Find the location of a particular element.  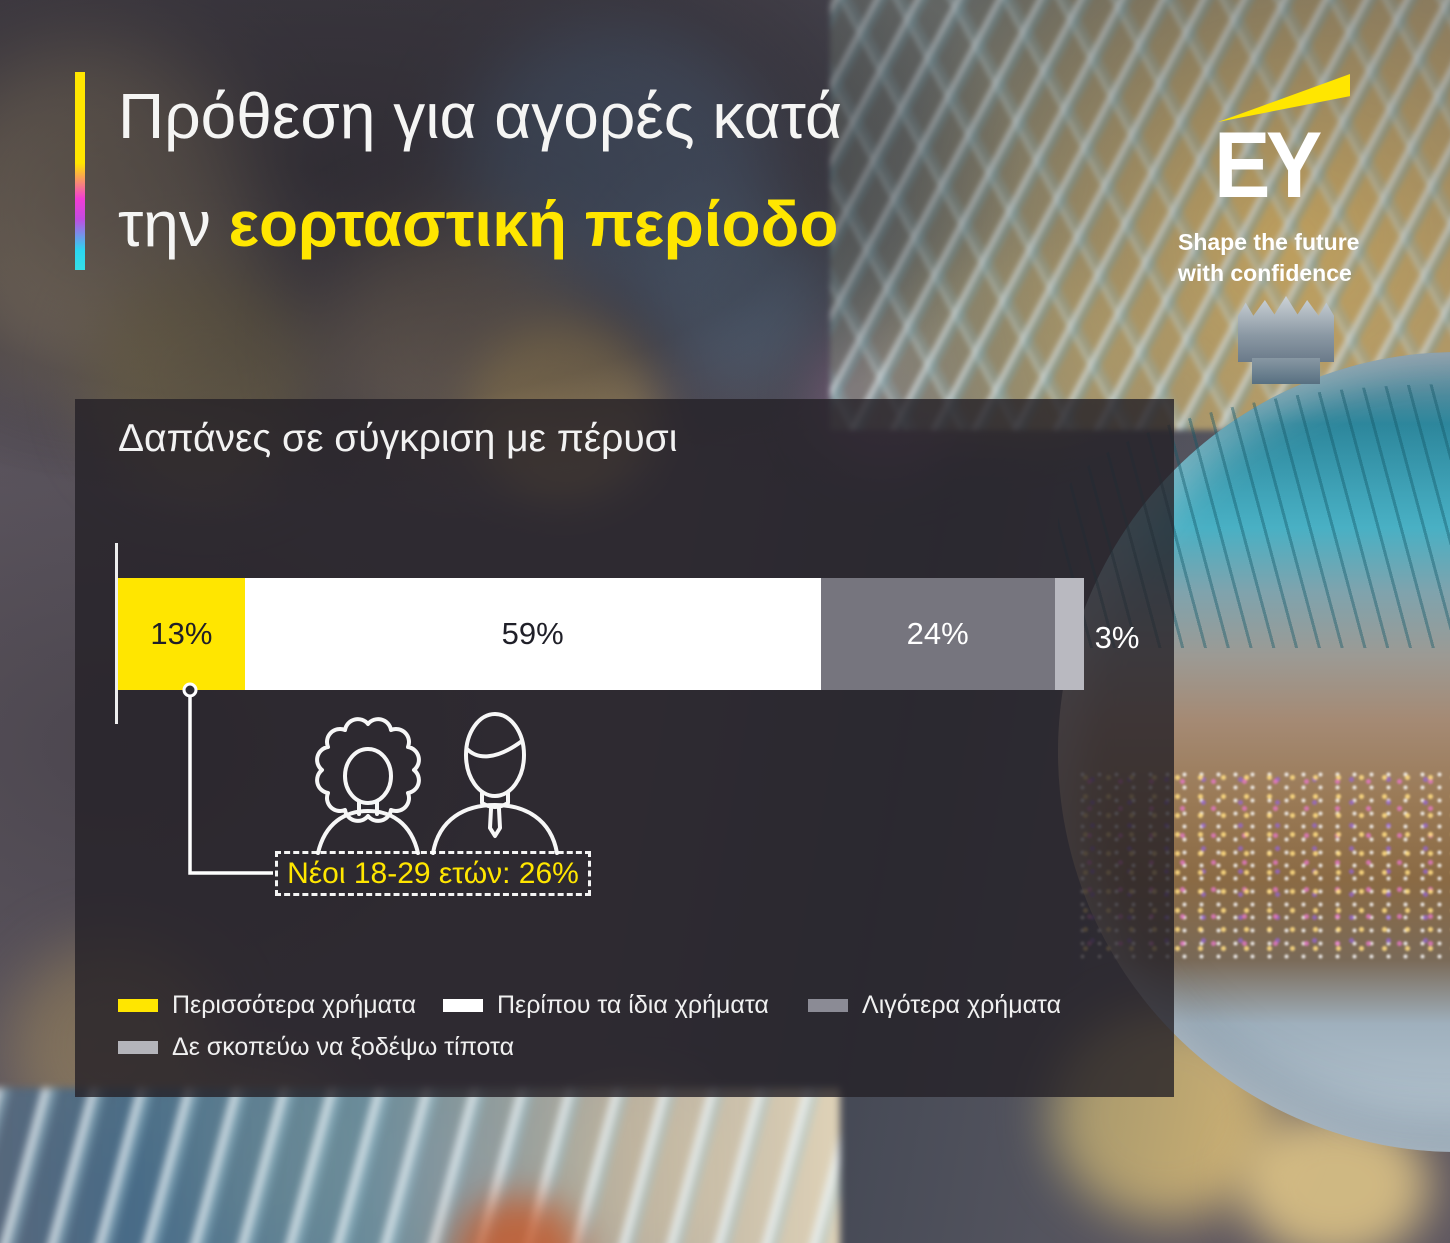

annotation-text: Νέοι 18-29 ετών: 26% is located at coordinates (433, 873).